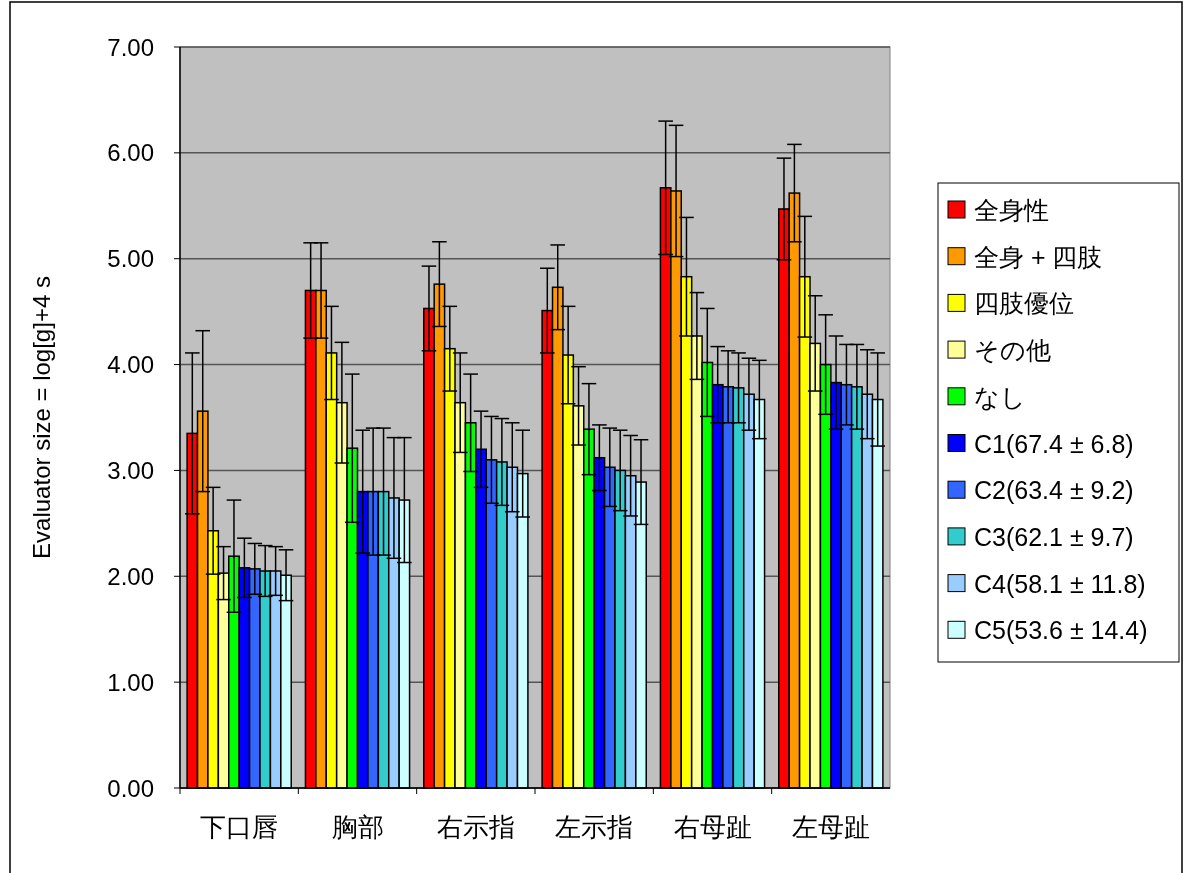  Describe the element at coordinates (594, 827) in the screenshot. I see `x-tick-label: 左示指` at that location.